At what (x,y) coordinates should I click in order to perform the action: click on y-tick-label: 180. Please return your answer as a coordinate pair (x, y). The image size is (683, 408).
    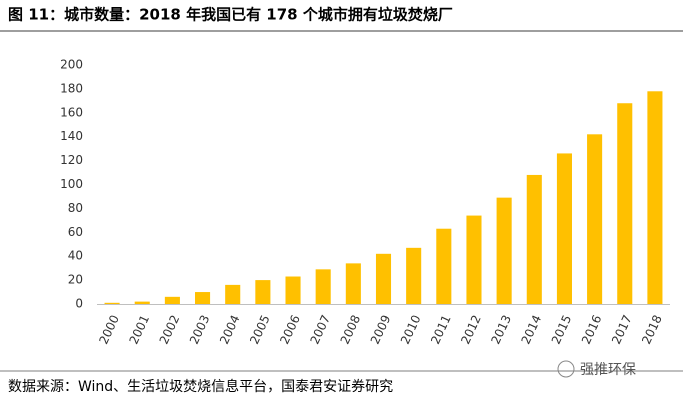
    Looking at the image, I should click on (71, 88).